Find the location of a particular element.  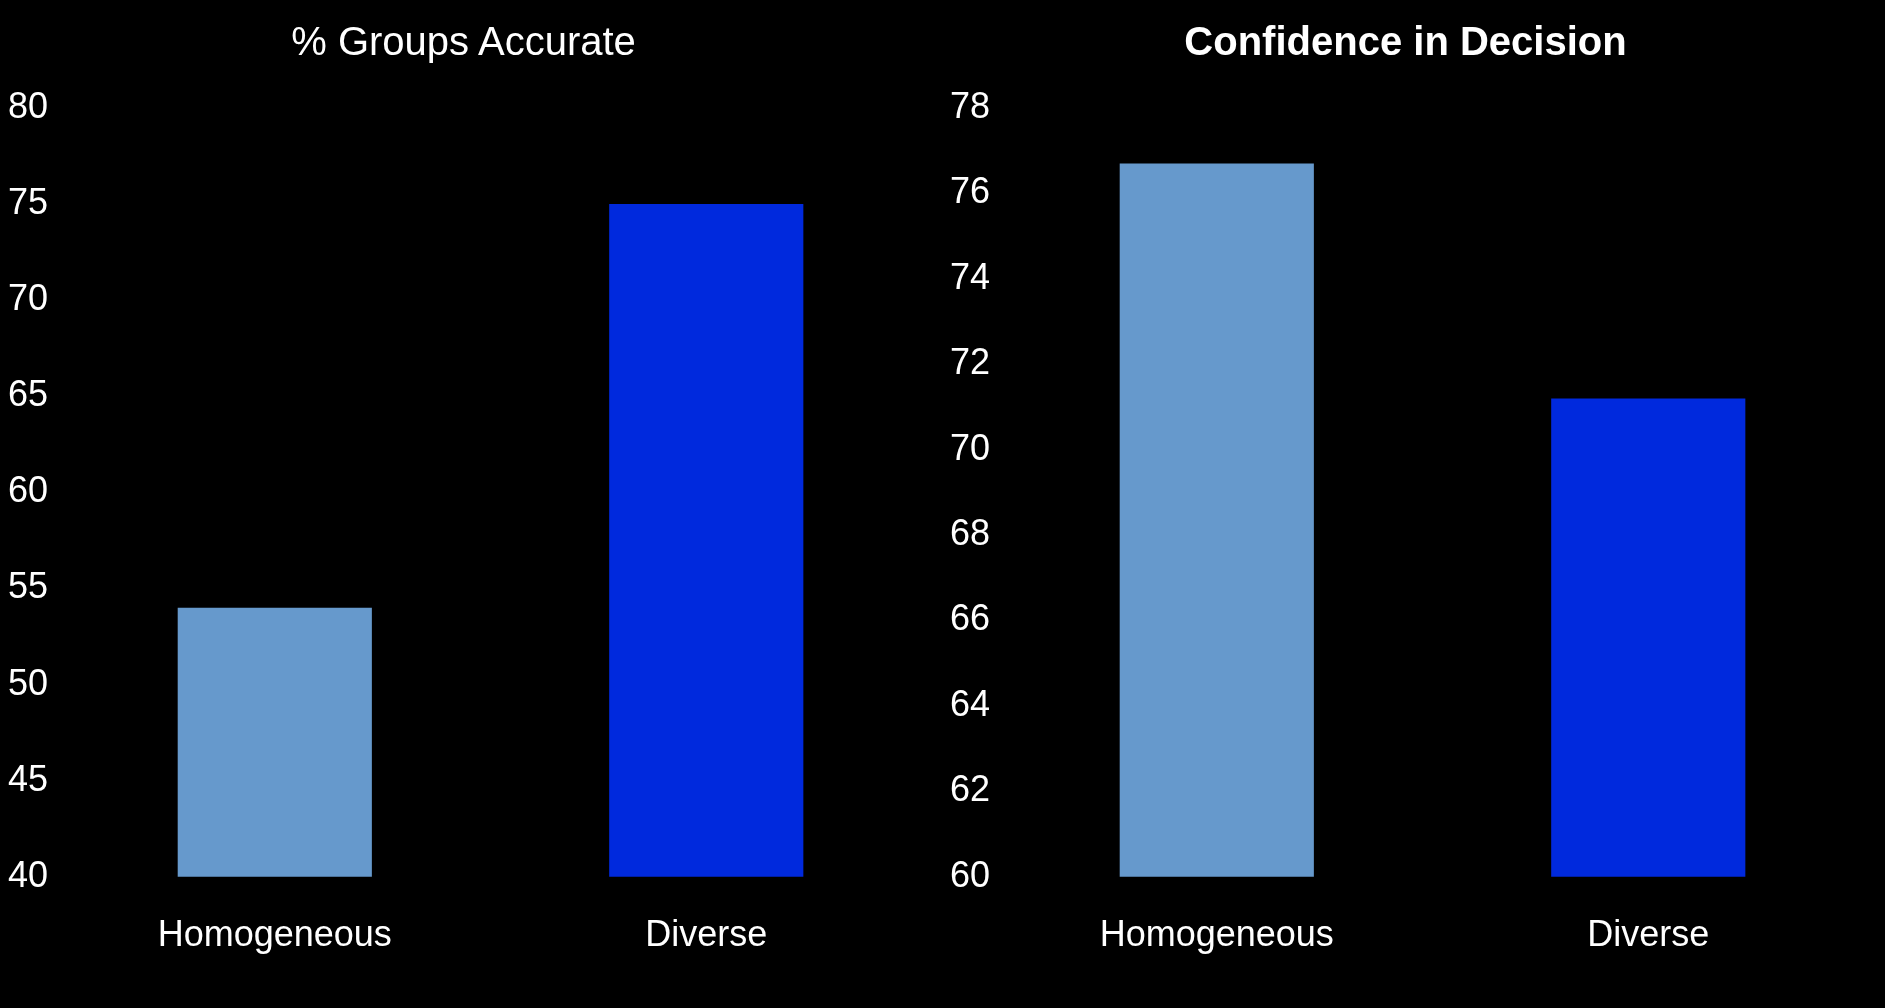

chart-title: Confidence in Decision is located at coordinates (1405, 41).